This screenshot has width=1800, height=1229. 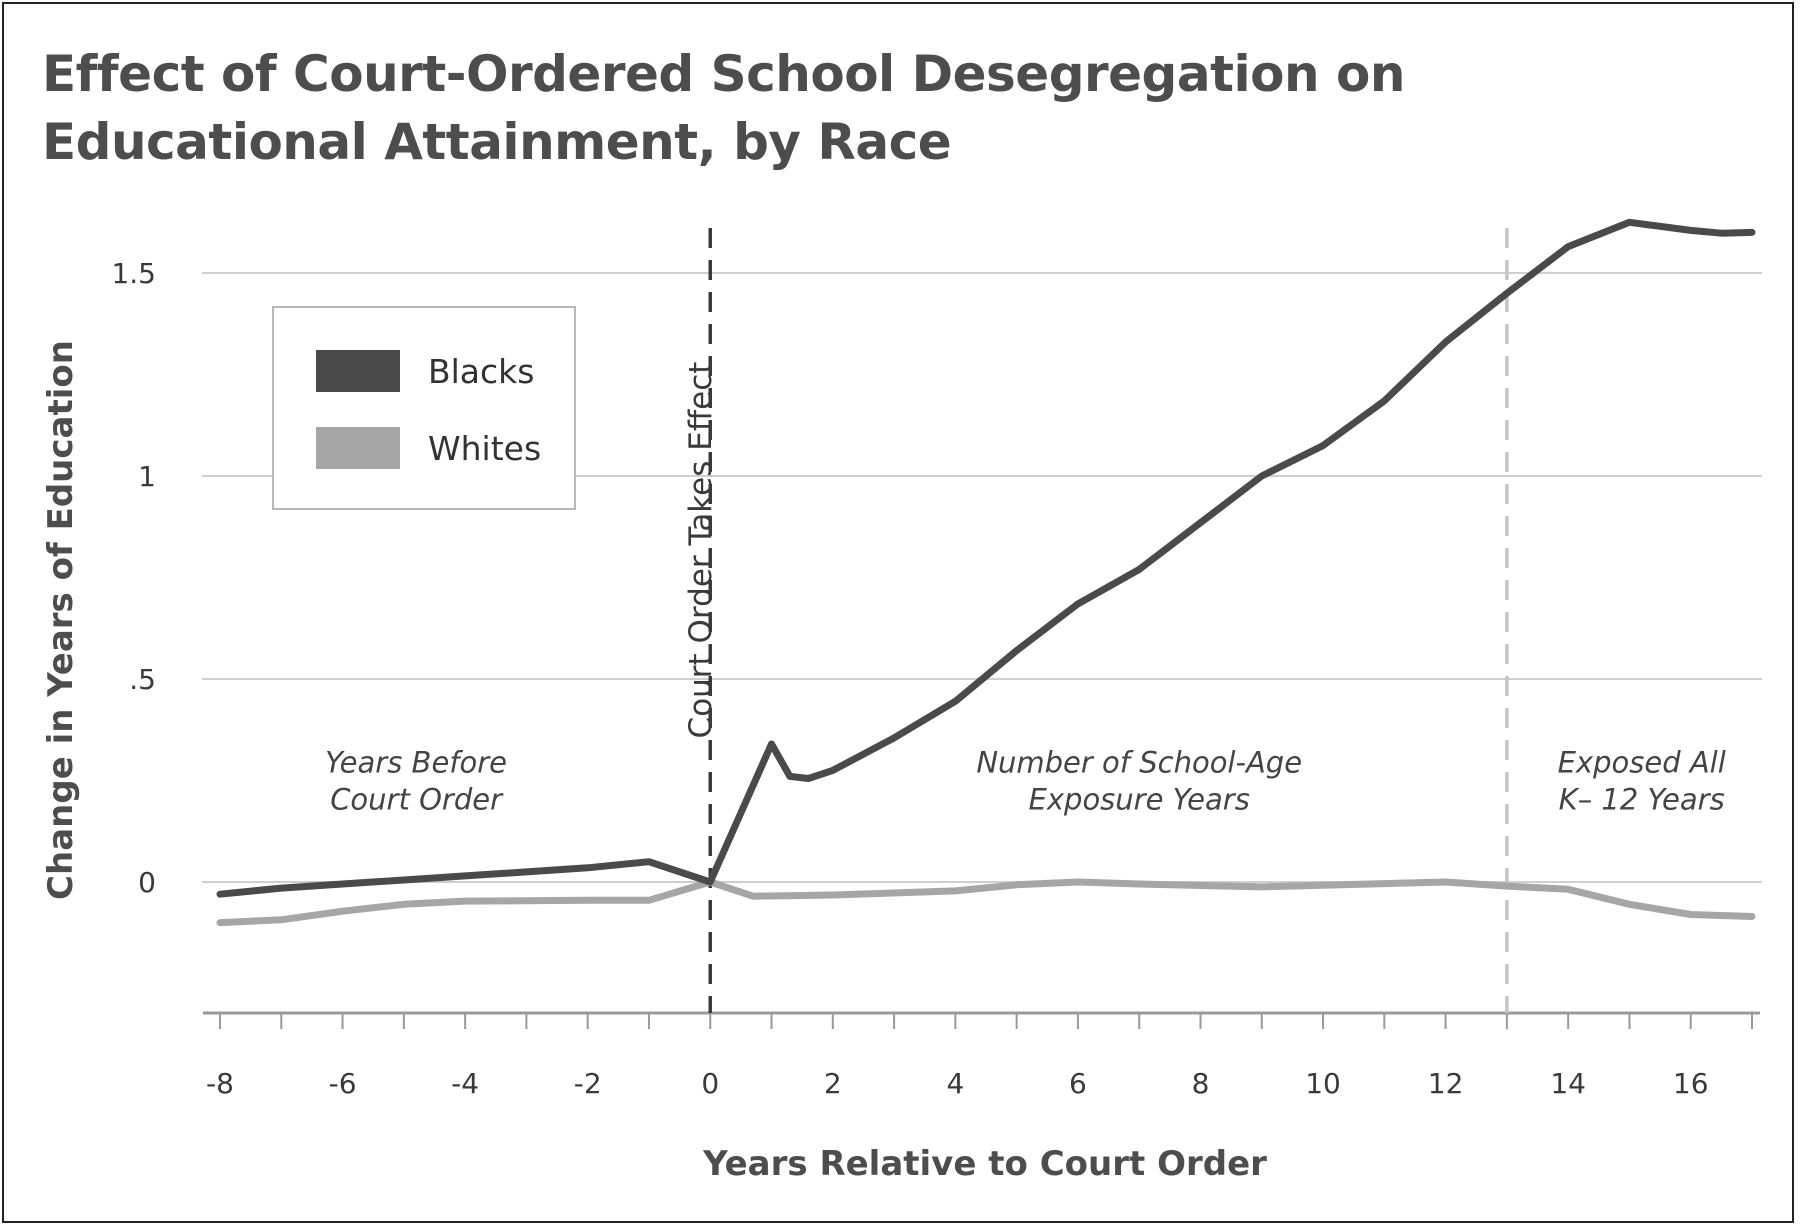 I want to click on y-tick-label-3: 1.5, so click(x=133, y=273).